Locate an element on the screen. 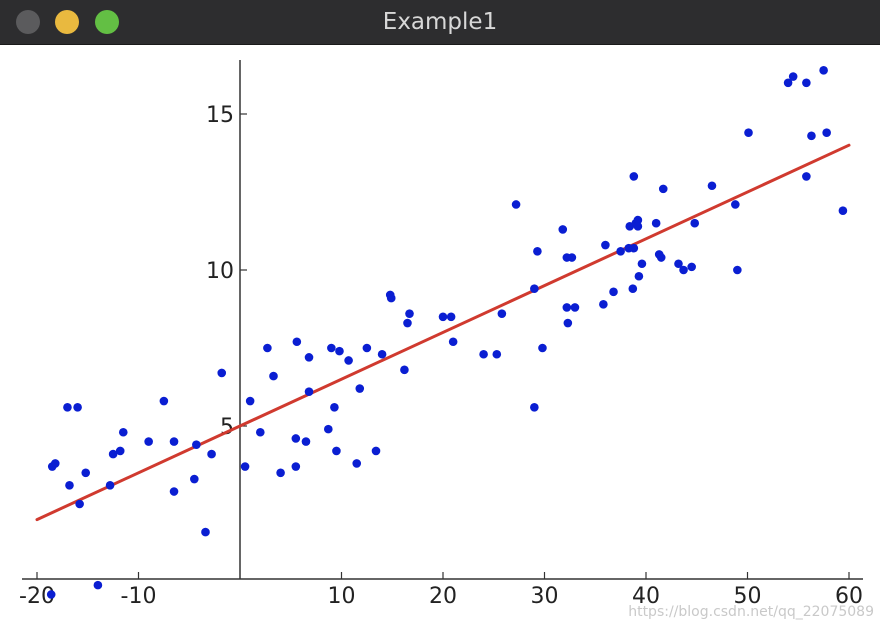  y-tick-label: 15 is located at coordinates (220, 115).